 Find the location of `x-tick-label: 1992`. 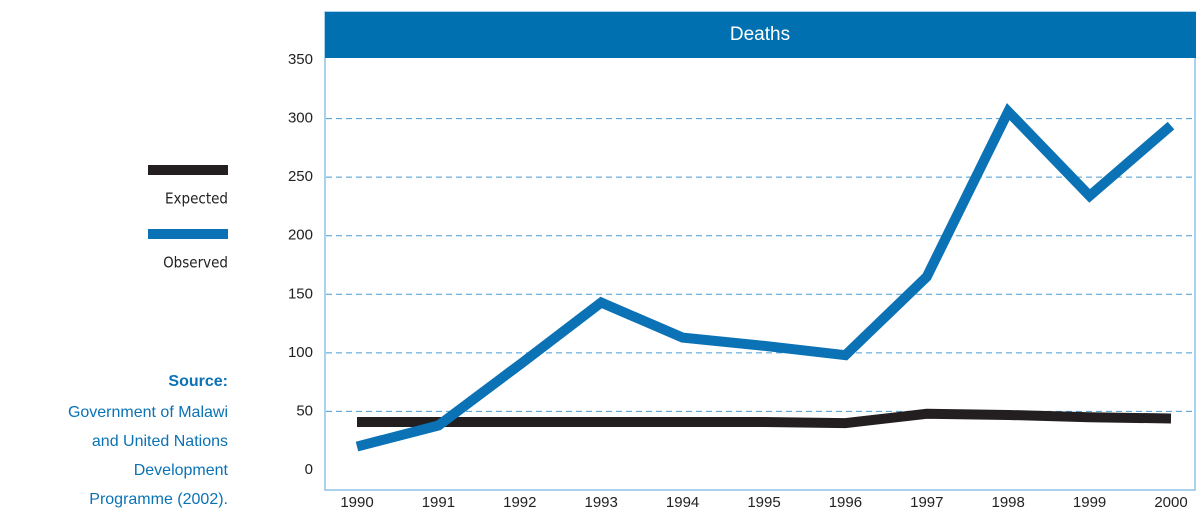

x-tick-label: 1992 is located at coordinates (519, 502).